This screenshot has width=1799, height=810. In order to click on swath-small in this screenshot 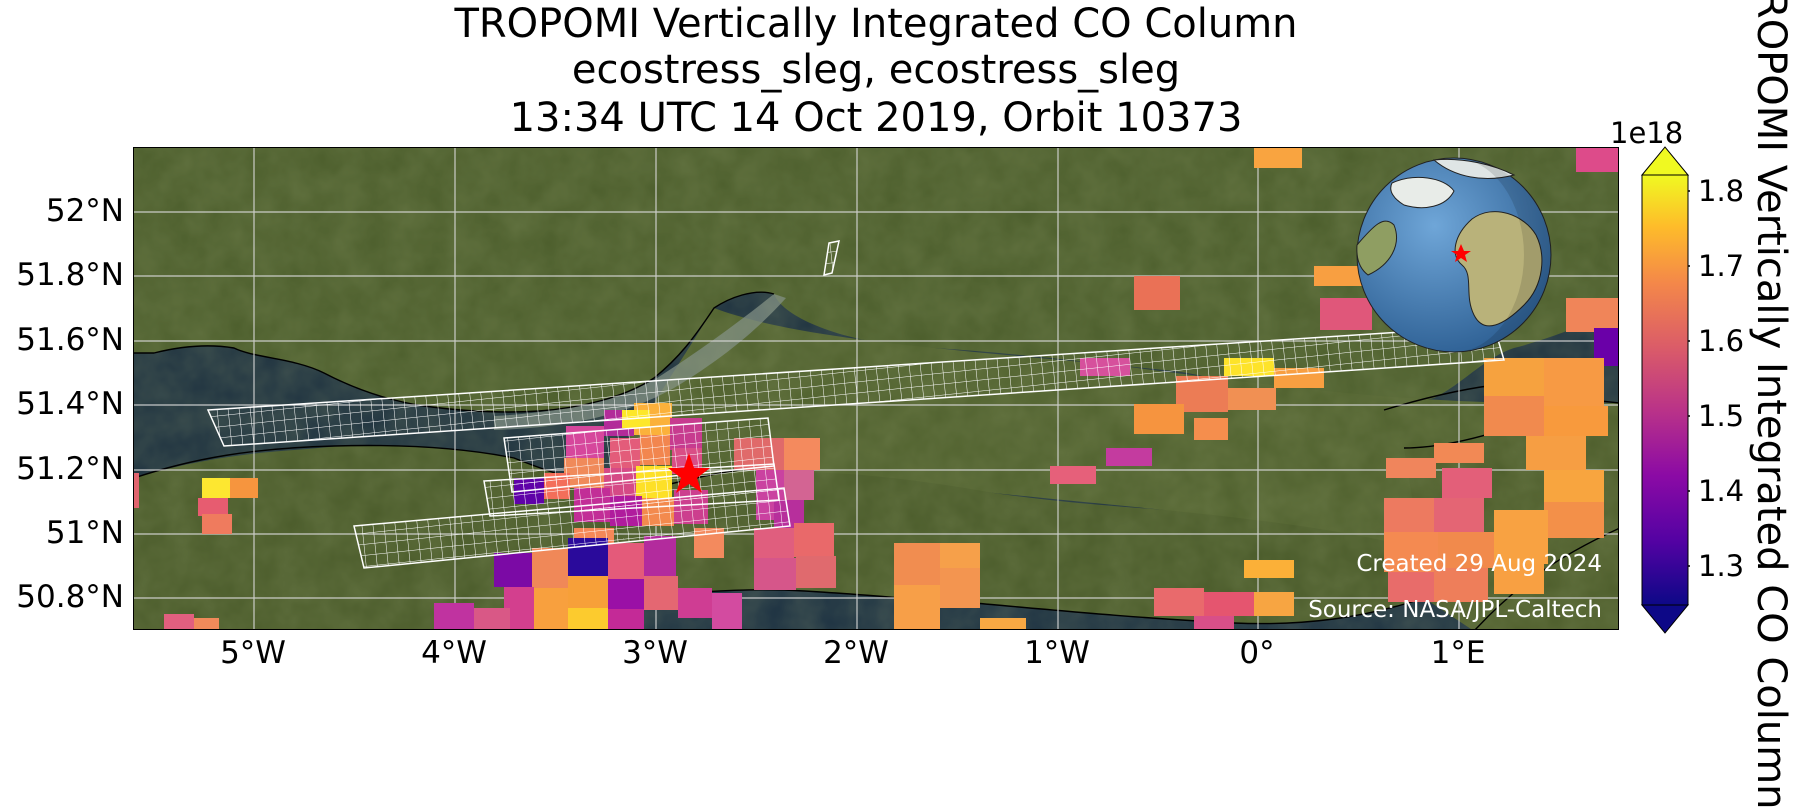, I will do `click(831, 258)`.